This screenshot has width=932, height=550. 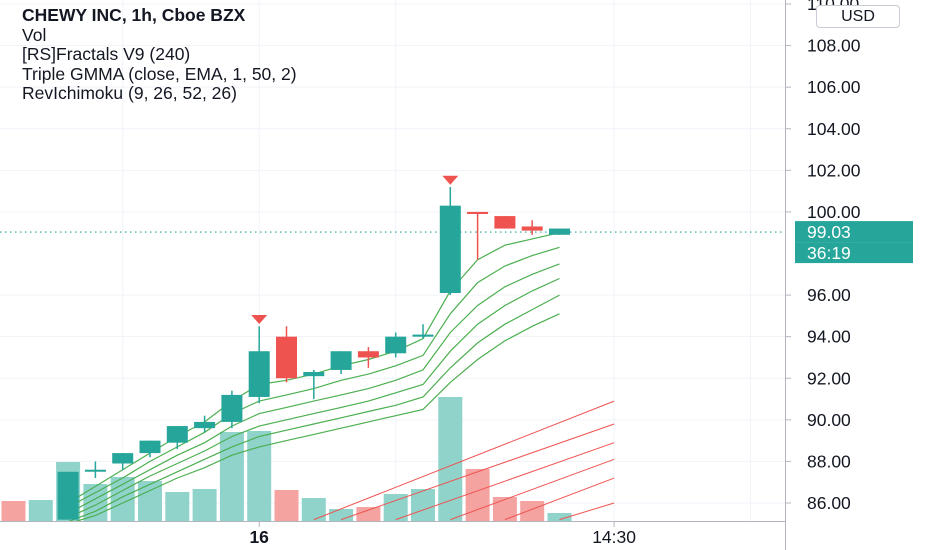 I want to click on y-tick-label: 106.00, so click(x=834, y=87).